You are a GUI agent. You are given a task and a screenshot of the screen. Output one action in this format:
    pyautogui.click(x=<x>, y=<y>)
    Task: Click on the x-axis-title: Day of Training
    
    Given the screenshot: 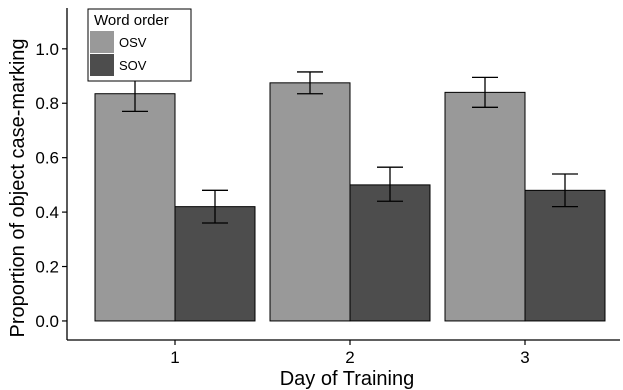 What is the action you would take?
    pyautogui.click(x=347, y=379)
    